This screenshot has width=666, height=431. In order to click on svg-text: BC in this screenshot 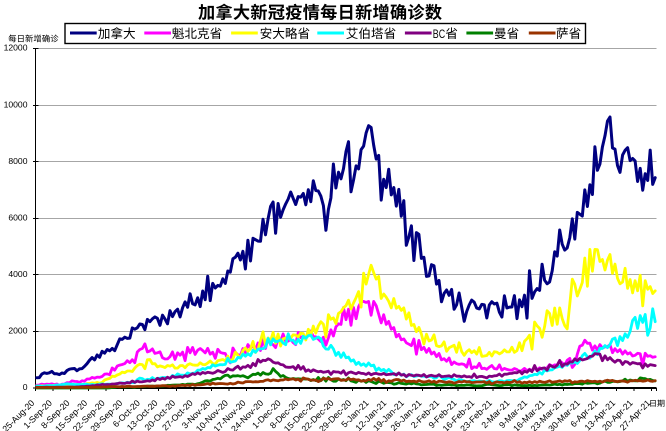, I will do `click(439, 34)`.